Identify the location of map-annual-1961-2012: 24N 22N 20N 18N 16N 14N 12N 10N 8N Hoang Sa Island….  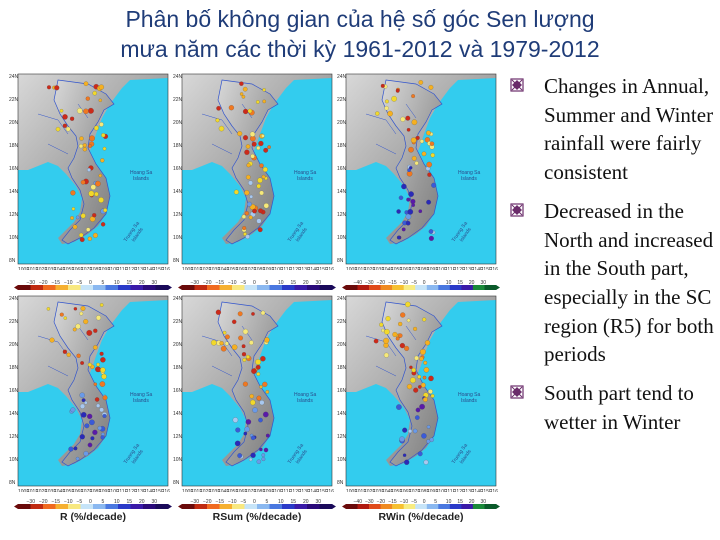
(89, 170).